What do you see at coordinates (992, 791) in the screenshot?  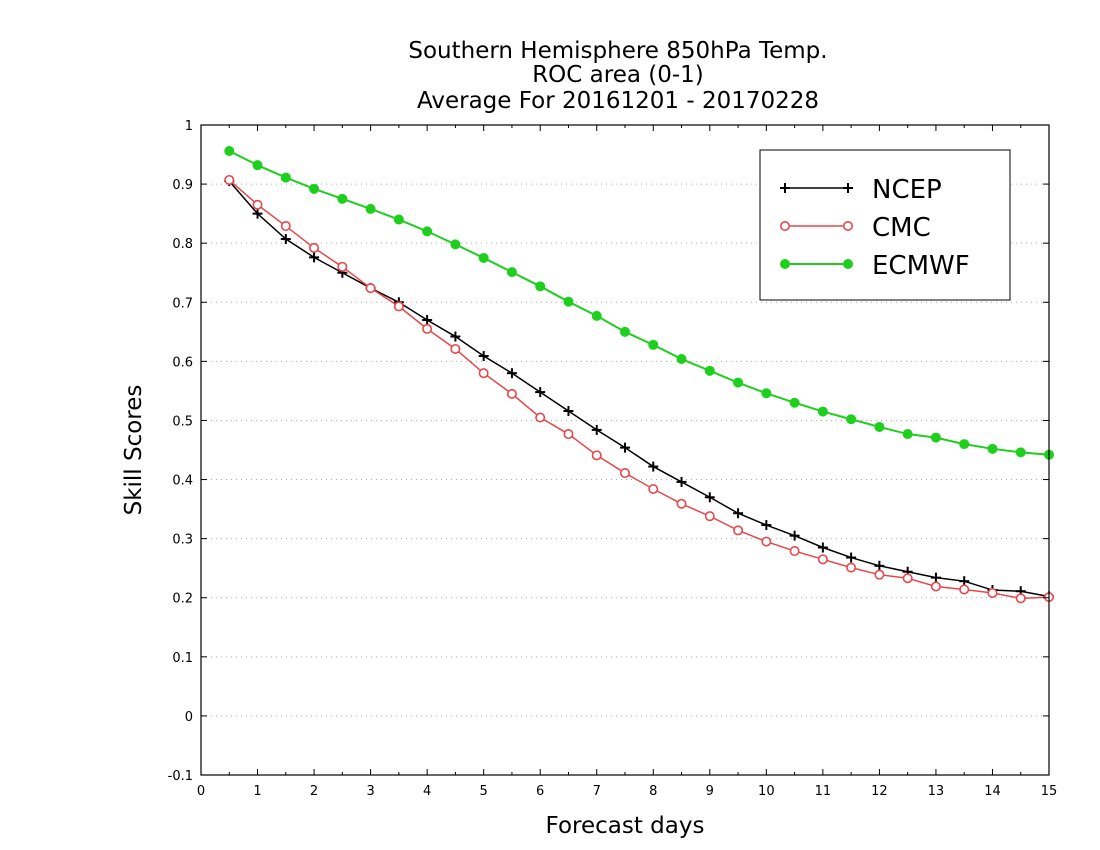 I see `x-tick-label: 14` at bounding box center [992, 791].